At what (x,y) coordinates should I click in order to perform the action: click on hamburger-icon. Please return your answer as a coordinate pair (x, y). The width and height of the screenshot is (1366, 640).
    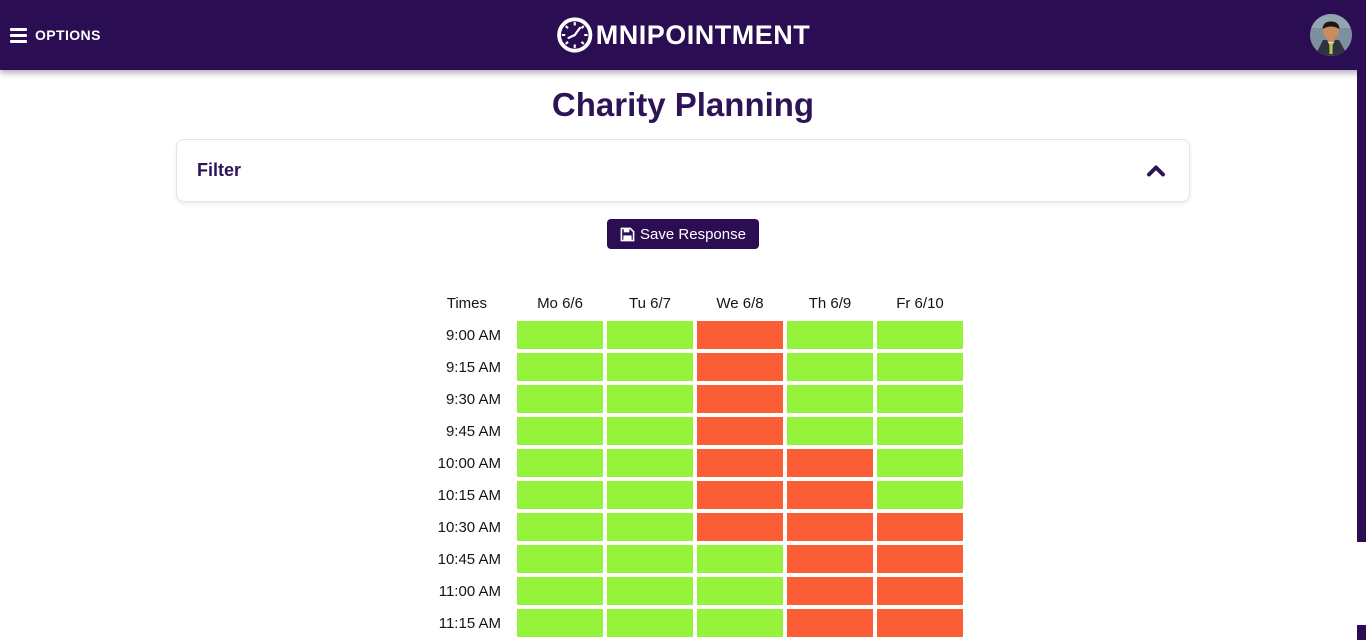
    Looking at the image, I should click on (18, 35).